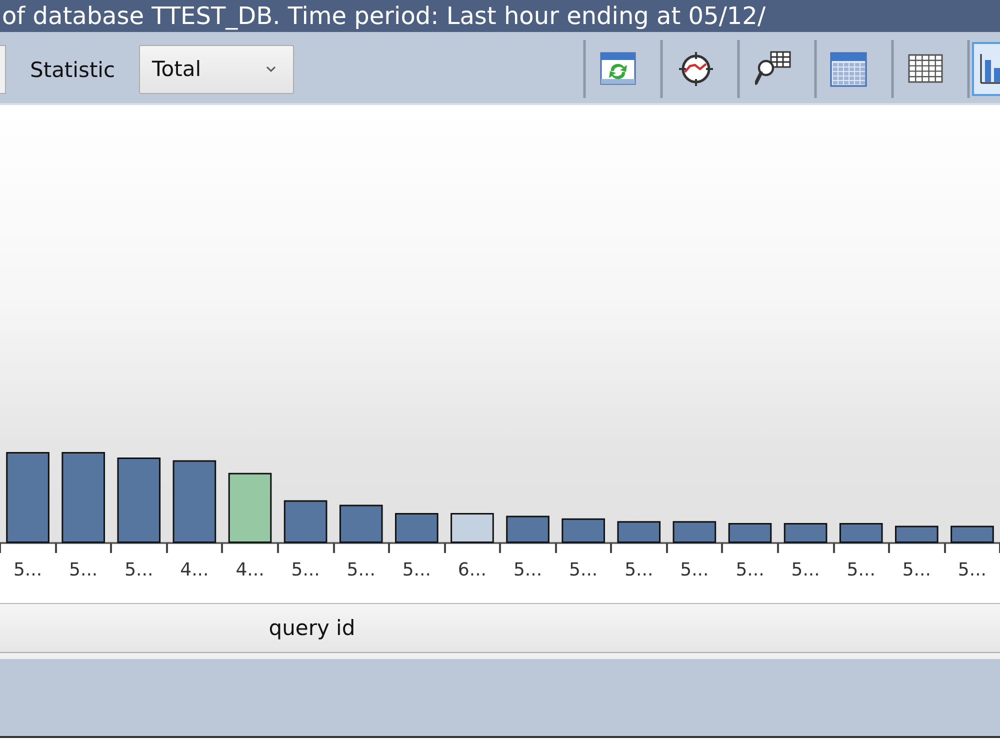  What do you see at coordinates (500, 628) in the screenshot?
I see `header-strip: query id` at bounding box center [500, 628].